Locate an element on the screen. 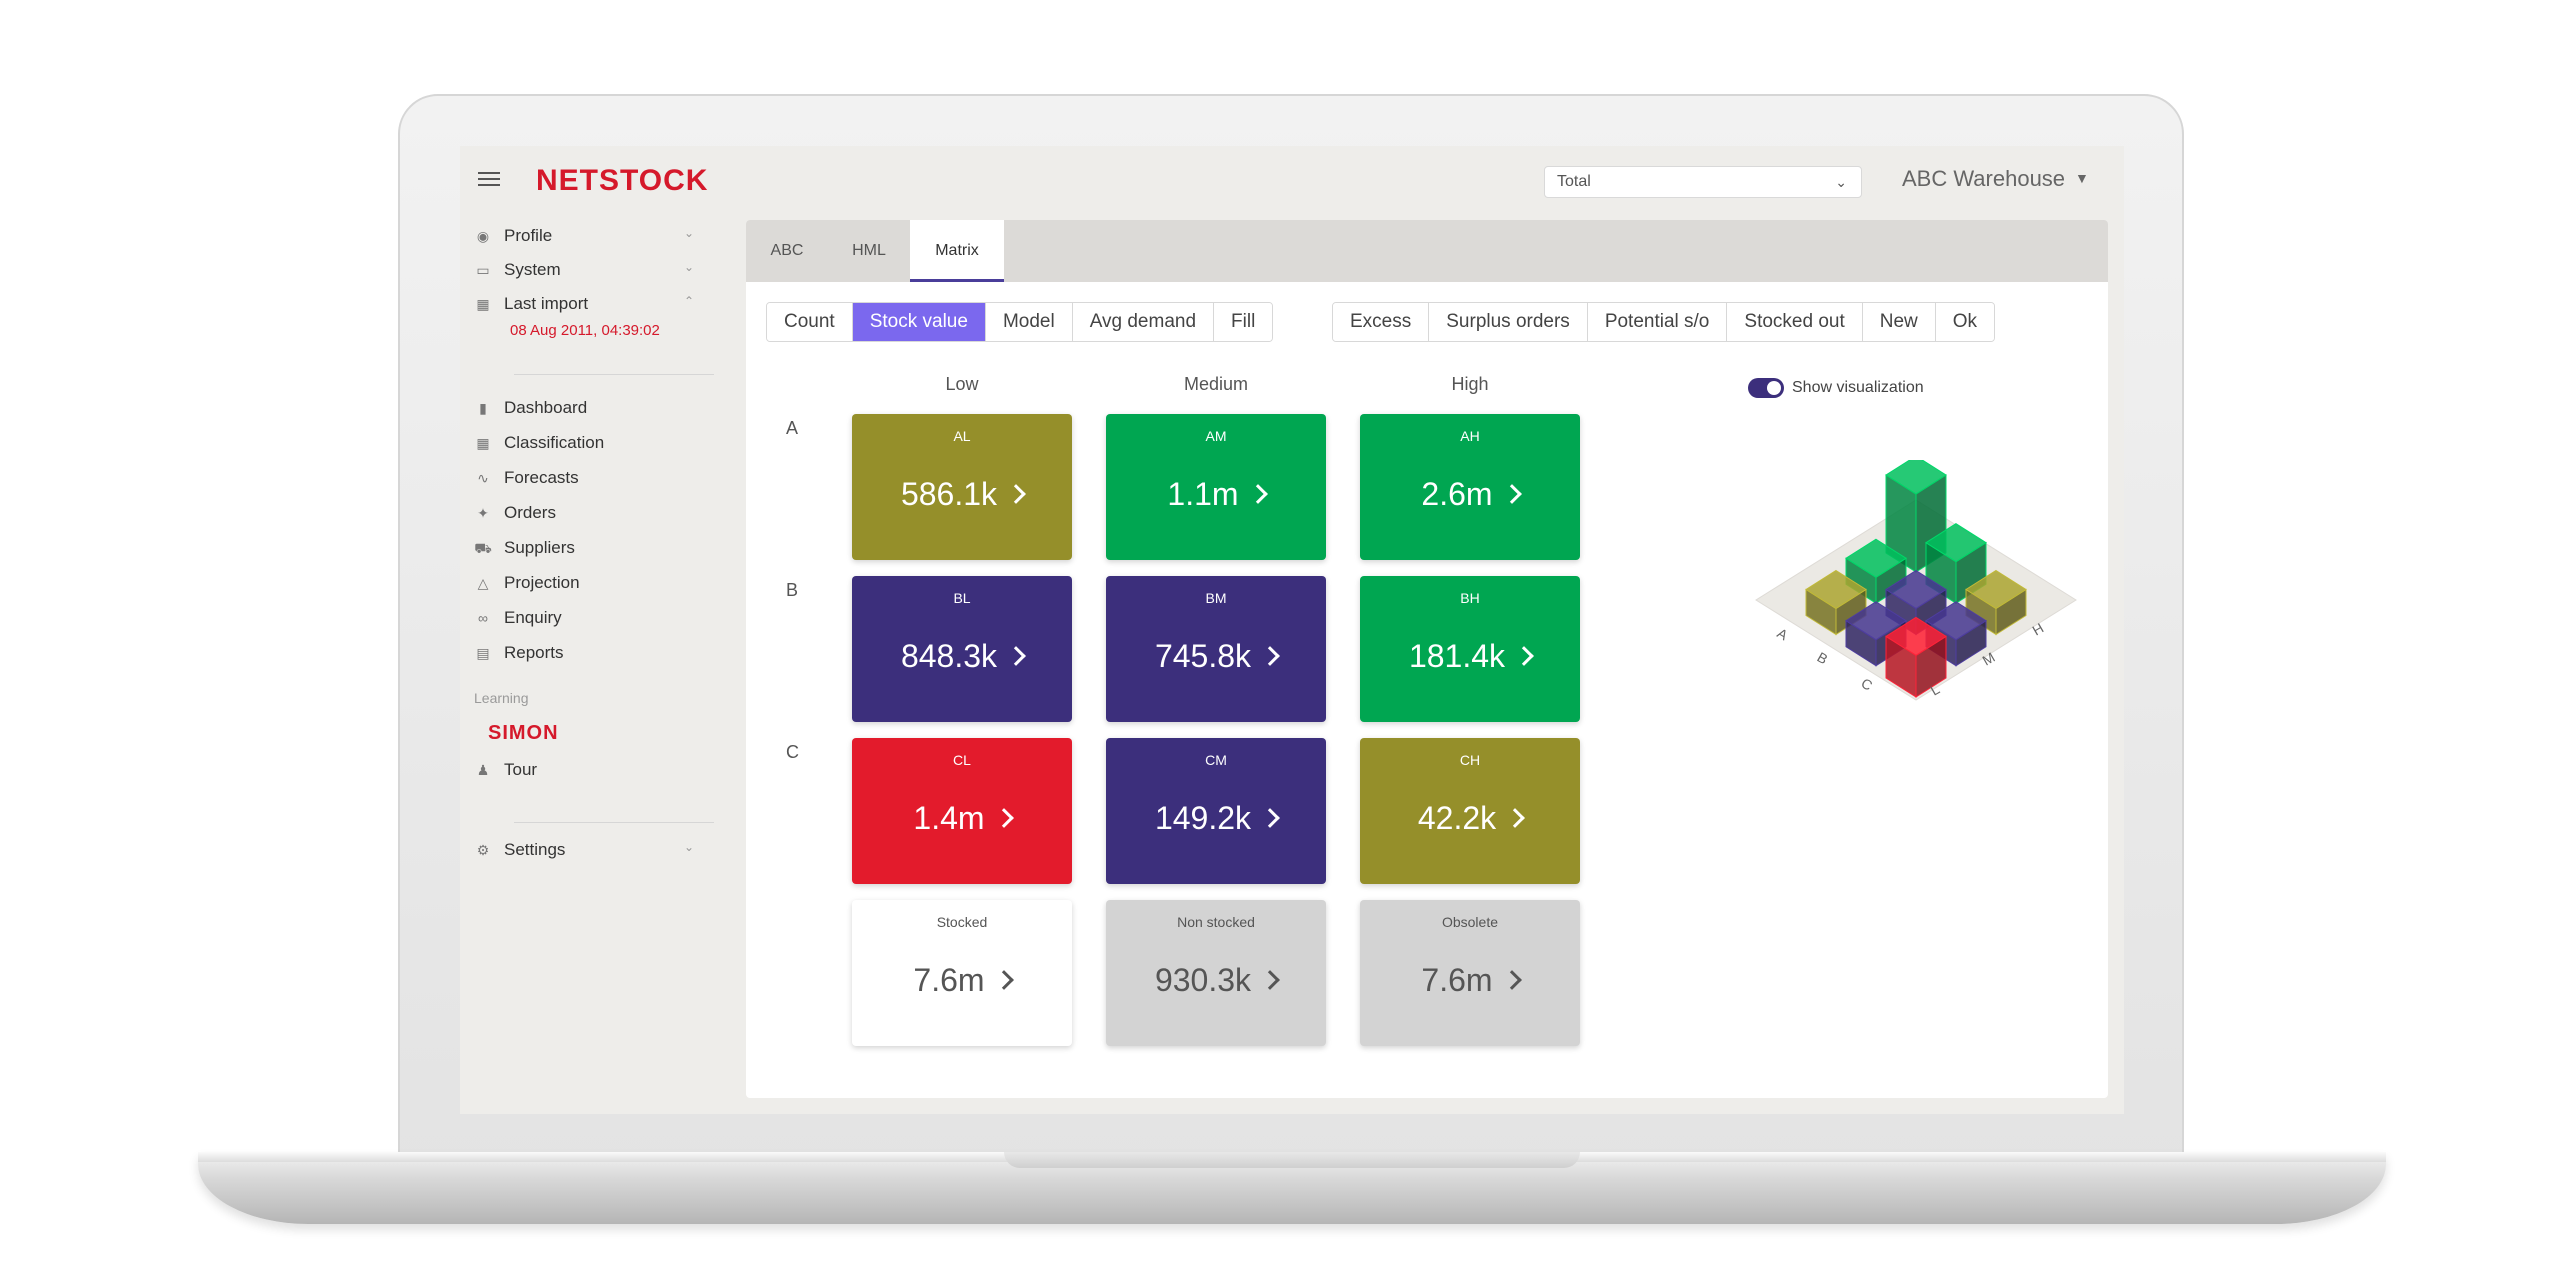 The height and width of the screenshot is (1280, 2560). truck-icon: ⛟ is located at coordinates (483, 548).